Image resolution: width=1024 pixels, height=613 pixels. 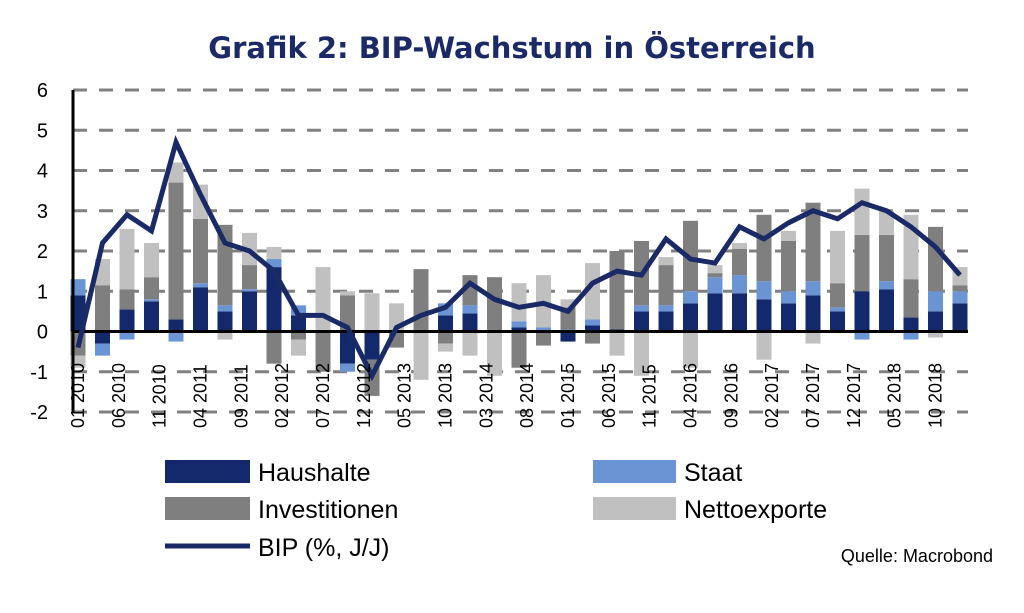 I want to click on y-tick-label: 0, so click(x=42, y=333).